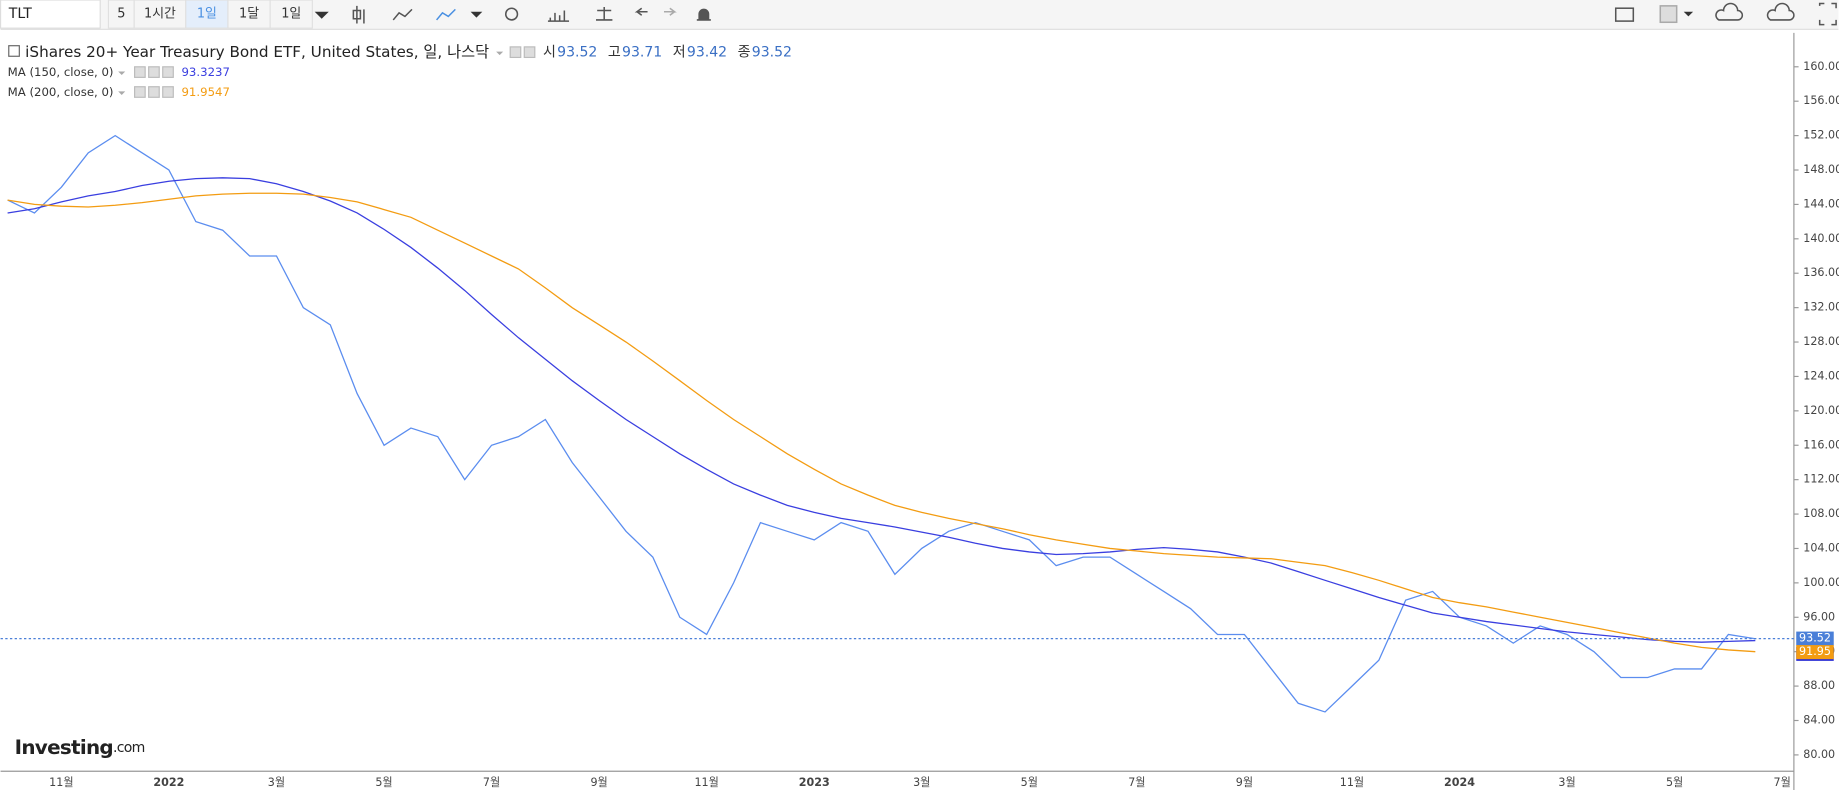 This screenshot has height=794, width=1839. Describe the element at coordinates (1821, 135) in the screenshot. I see `y-tick-label: 152.00` at that location.